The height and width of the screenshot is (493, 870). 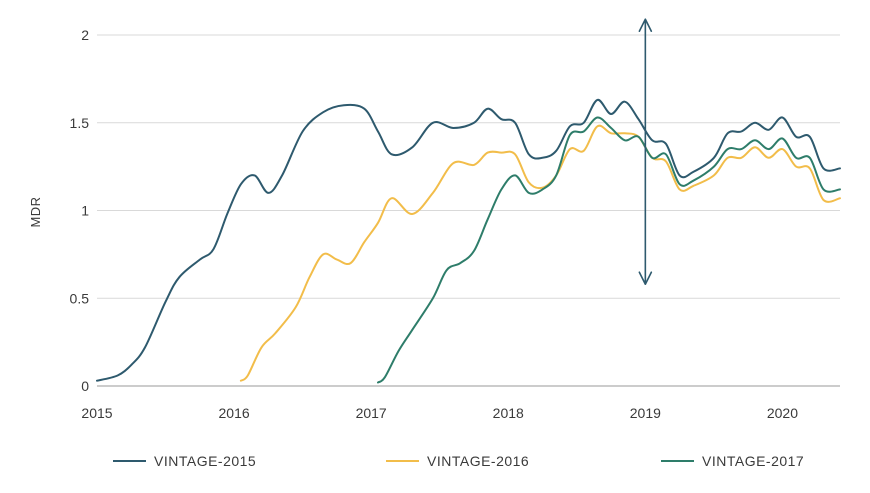 I want to click on legend-label: VINTAGE-2016, so click(x=478, y=461).